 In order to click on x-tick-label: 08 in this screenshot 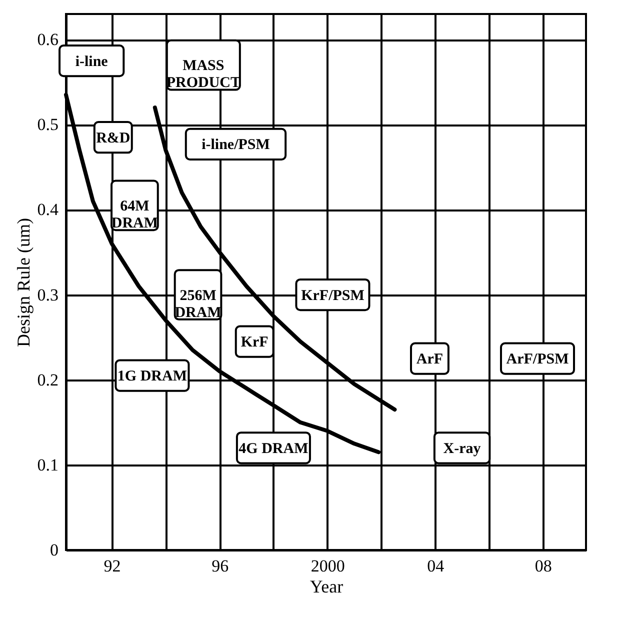, I will do `click(543, 566)`.